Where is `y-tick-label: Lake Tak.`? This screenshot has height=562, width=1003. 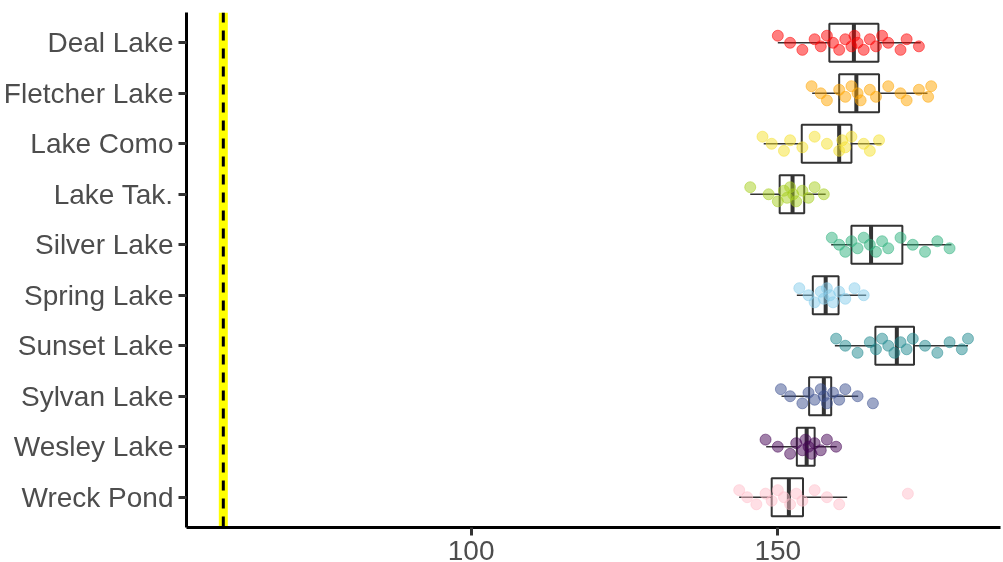 y-tick-label: Lake Tak. is located at coordinates (113, 194).